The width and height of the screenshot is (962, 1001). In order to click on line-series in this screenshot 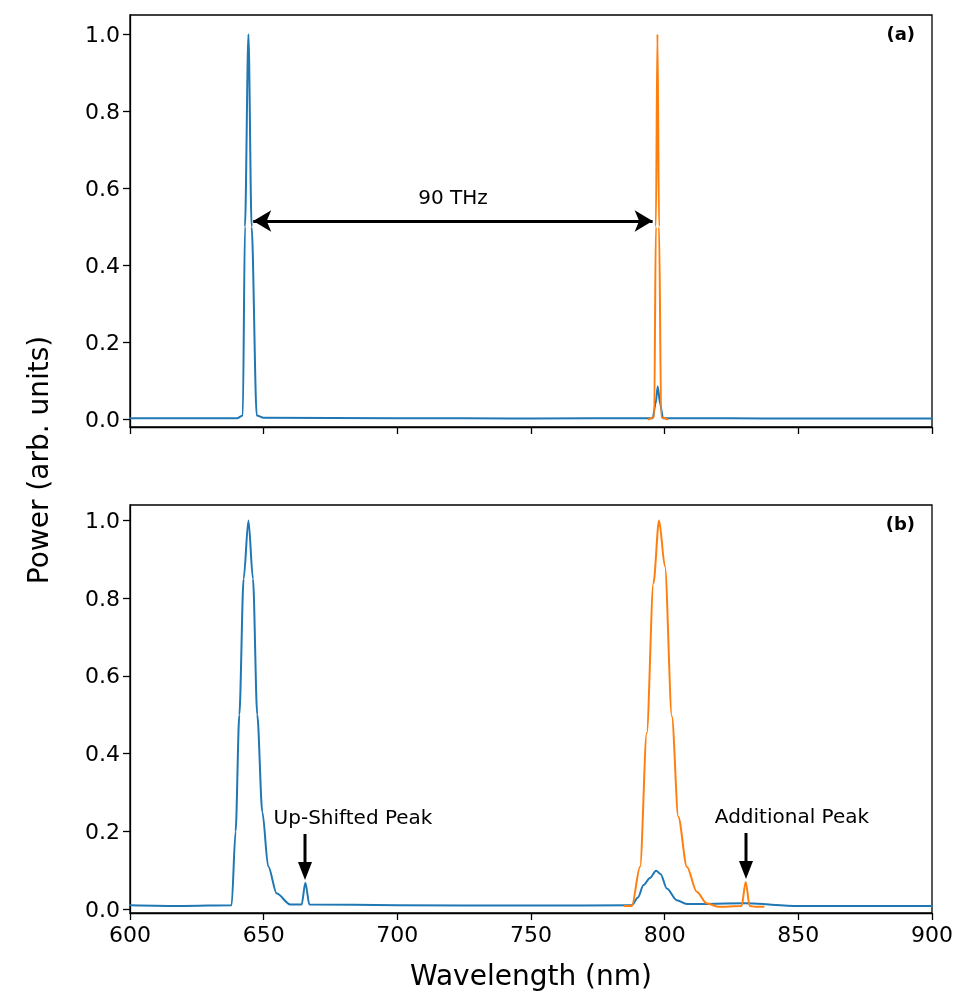, I will do `click(658, 227)`.